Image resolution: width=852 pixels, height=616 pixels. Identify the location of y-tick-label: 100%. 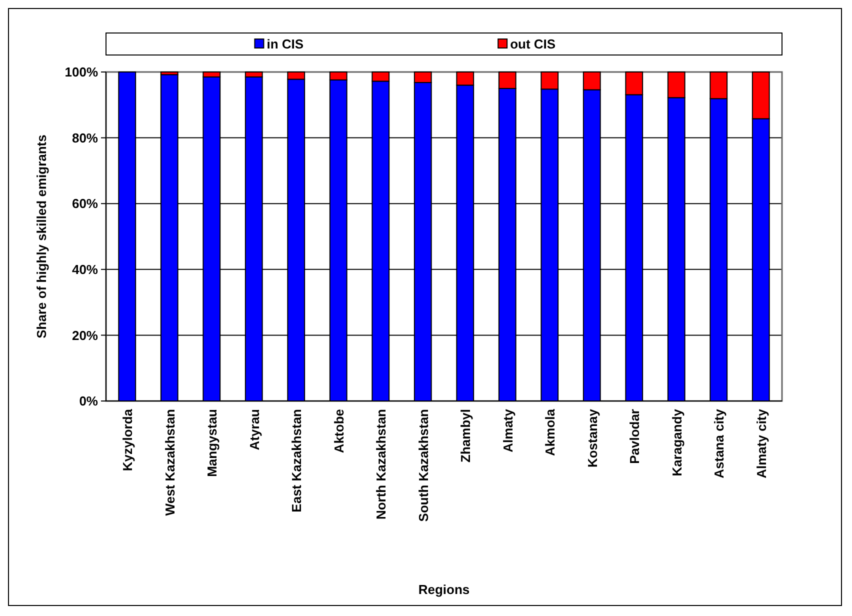
(81, 72).